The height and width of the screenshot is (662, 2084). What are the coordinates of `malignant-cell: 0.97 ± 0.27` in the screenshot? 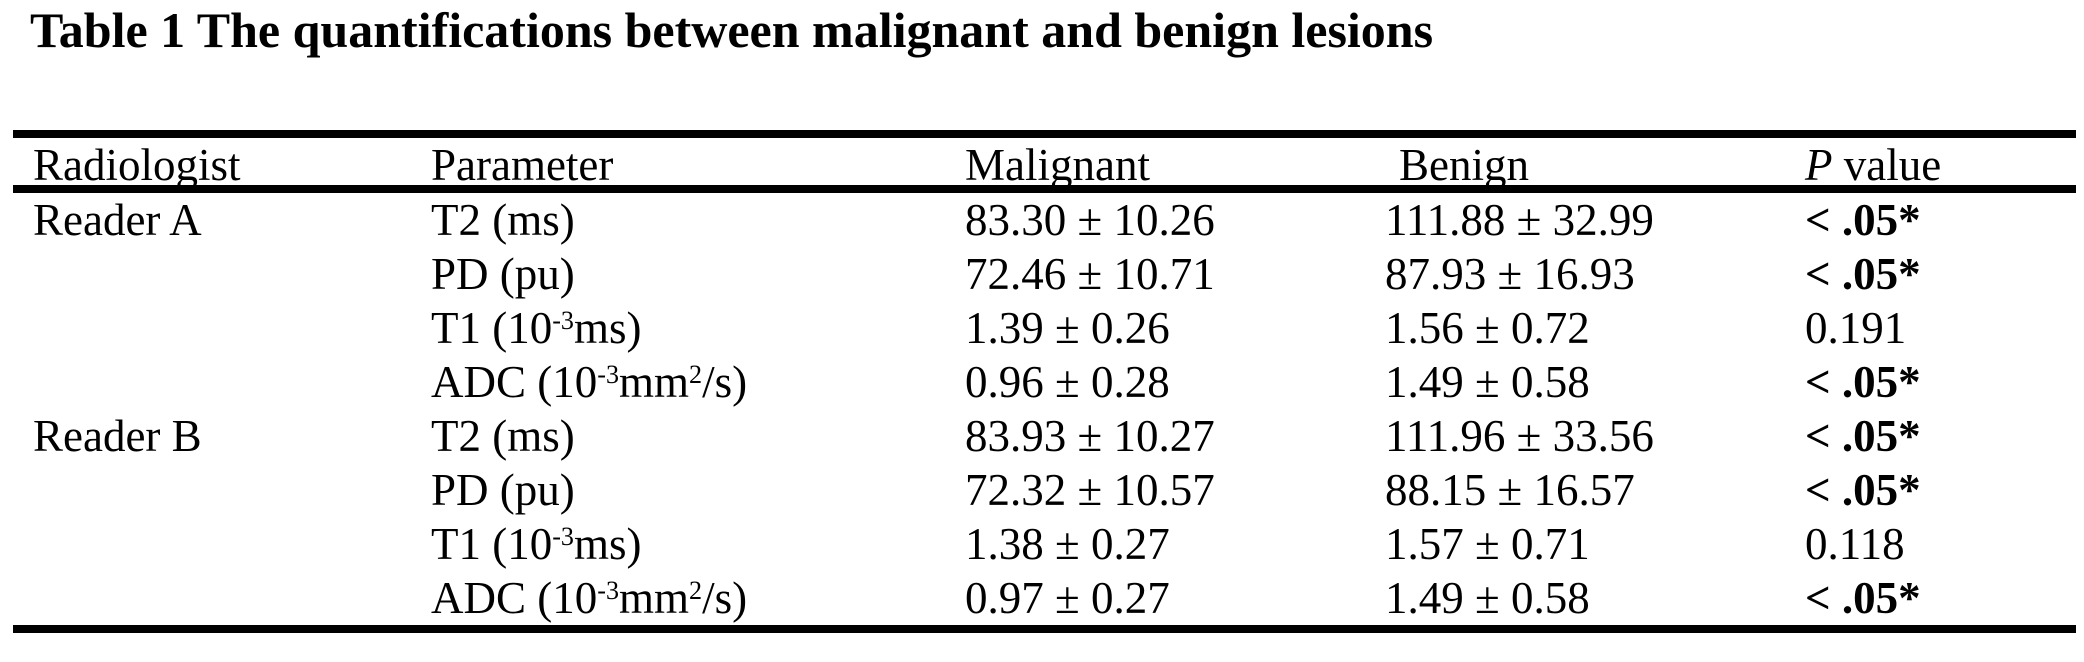 It's located at (1067, 598).